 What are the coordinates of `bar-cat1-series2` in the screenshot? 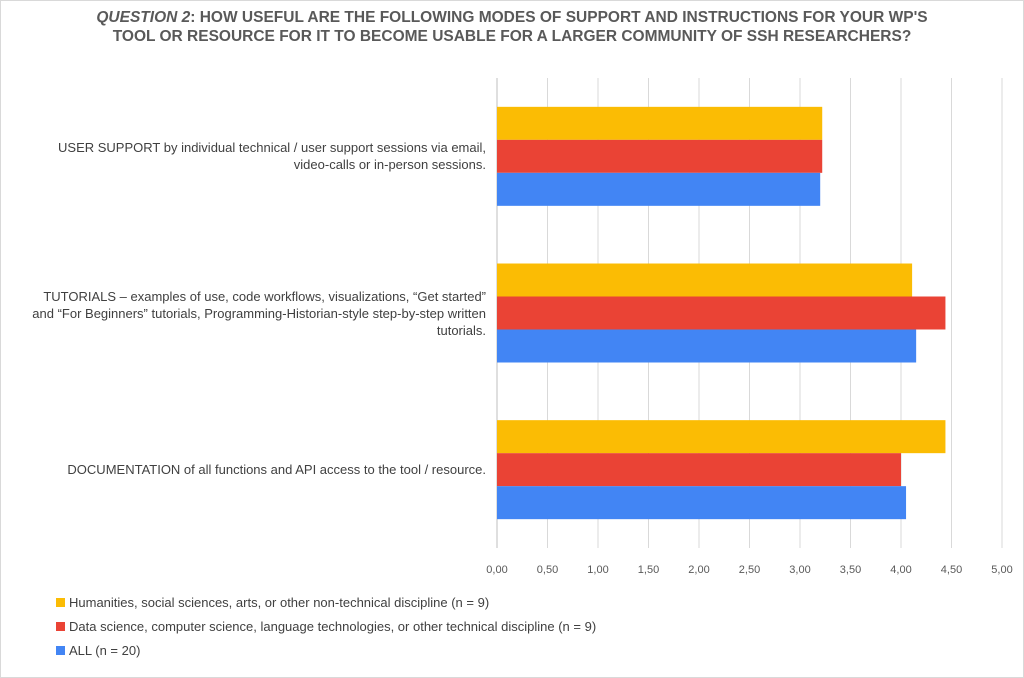 It's located at (707, 346).